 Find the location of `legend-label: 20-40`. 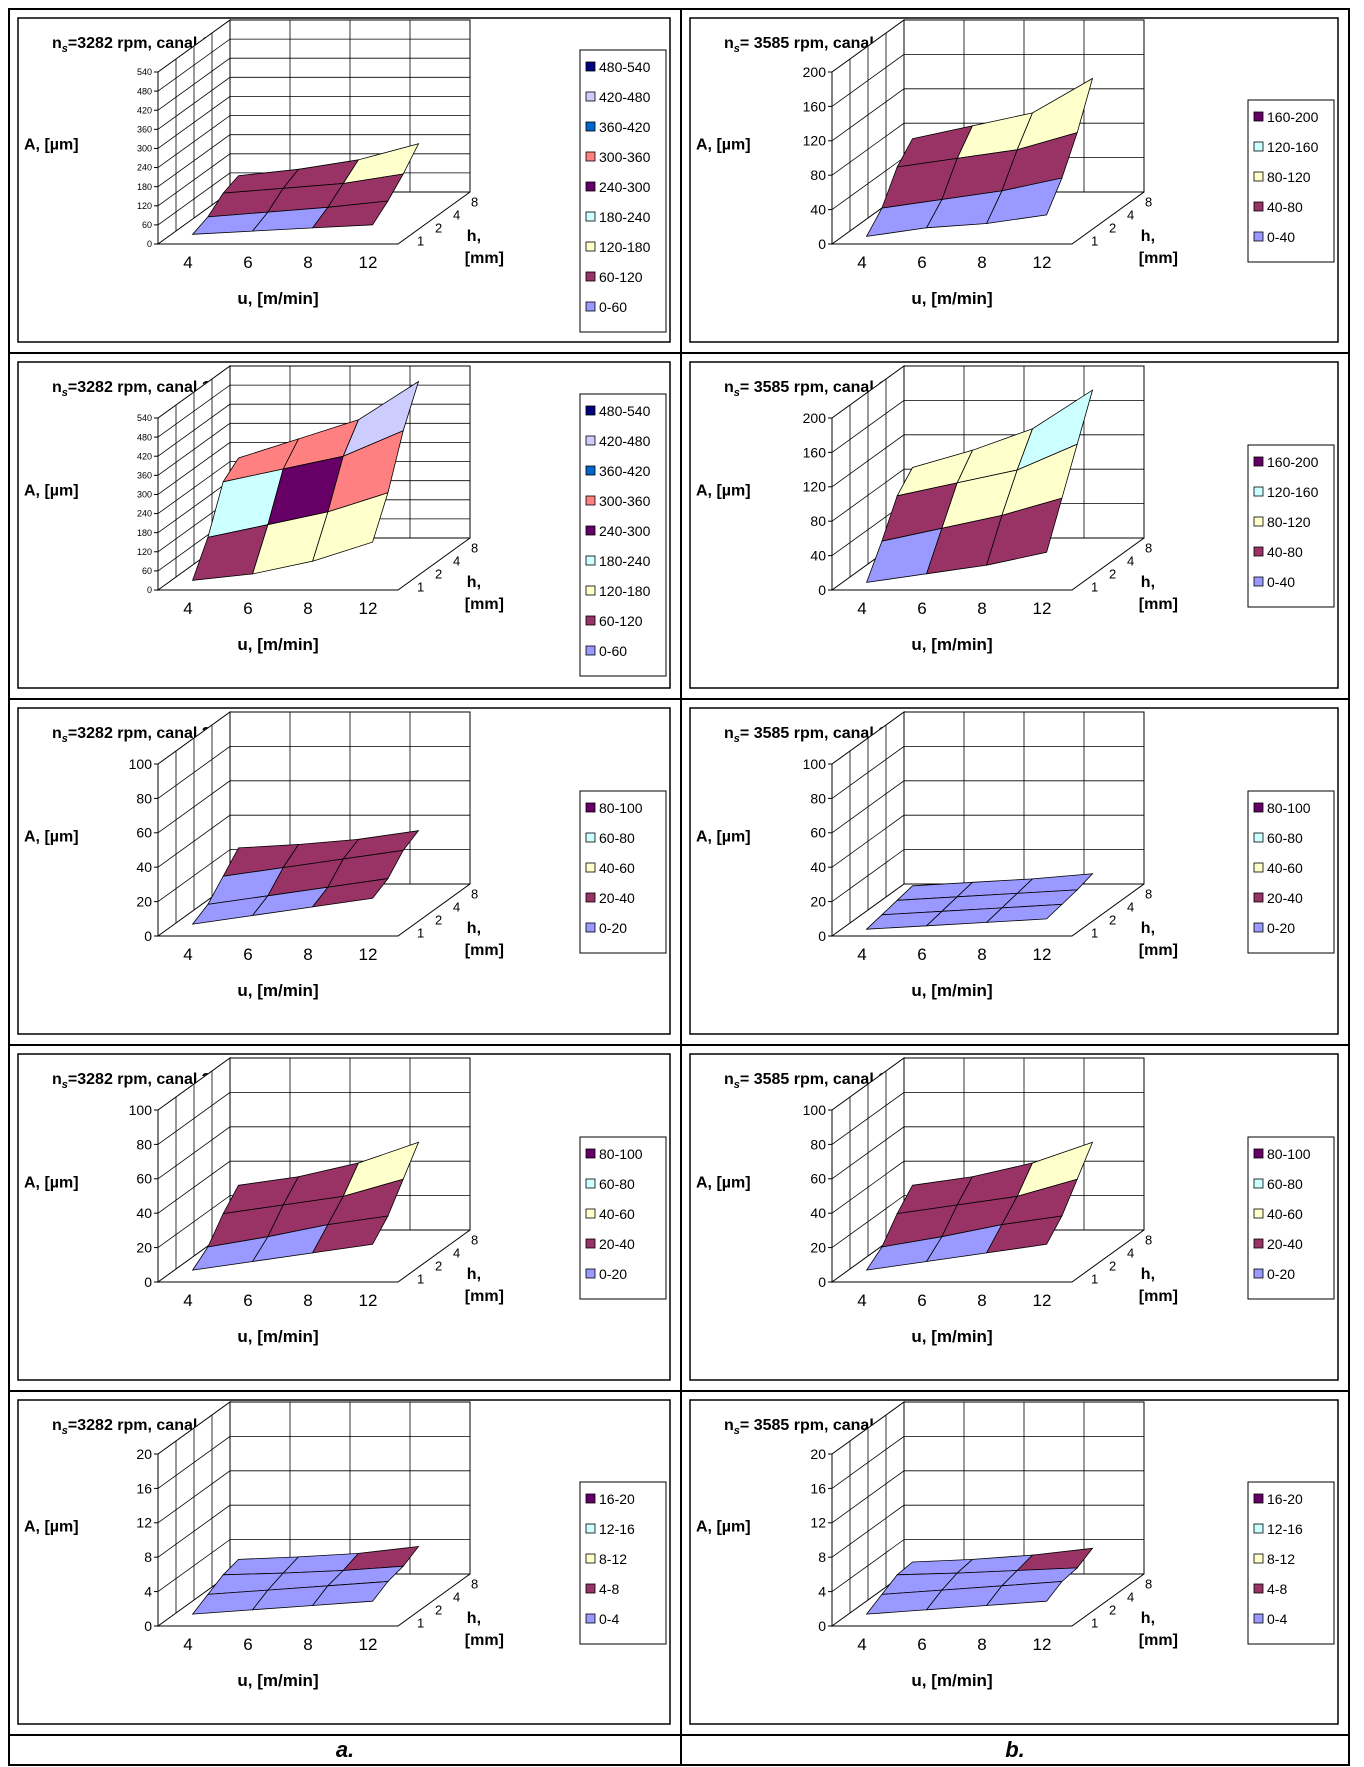

legend-label: 20-40 is located at coordinates (617, 898).